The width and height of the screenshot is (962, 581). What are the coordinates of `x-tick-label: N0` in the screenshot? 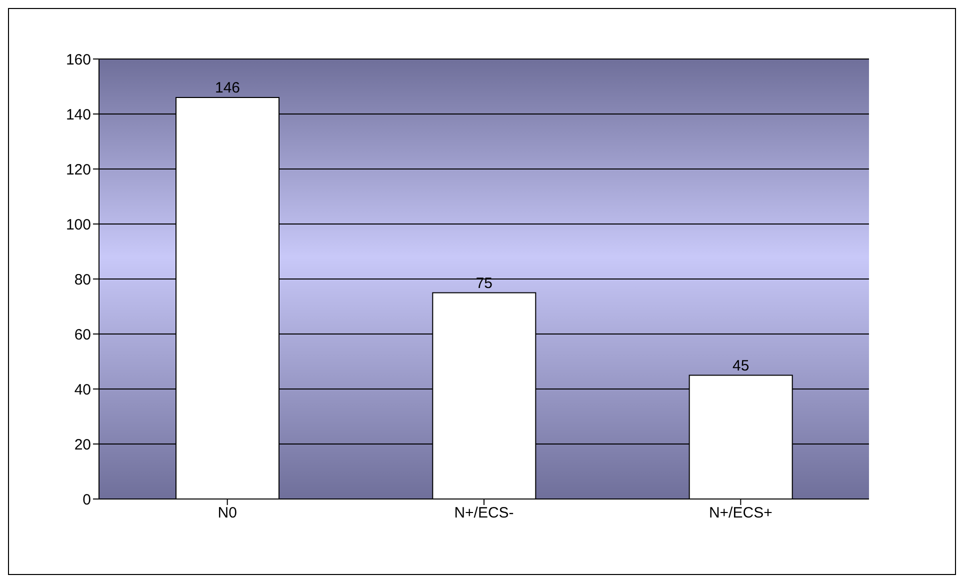 It's located at (227, 513).